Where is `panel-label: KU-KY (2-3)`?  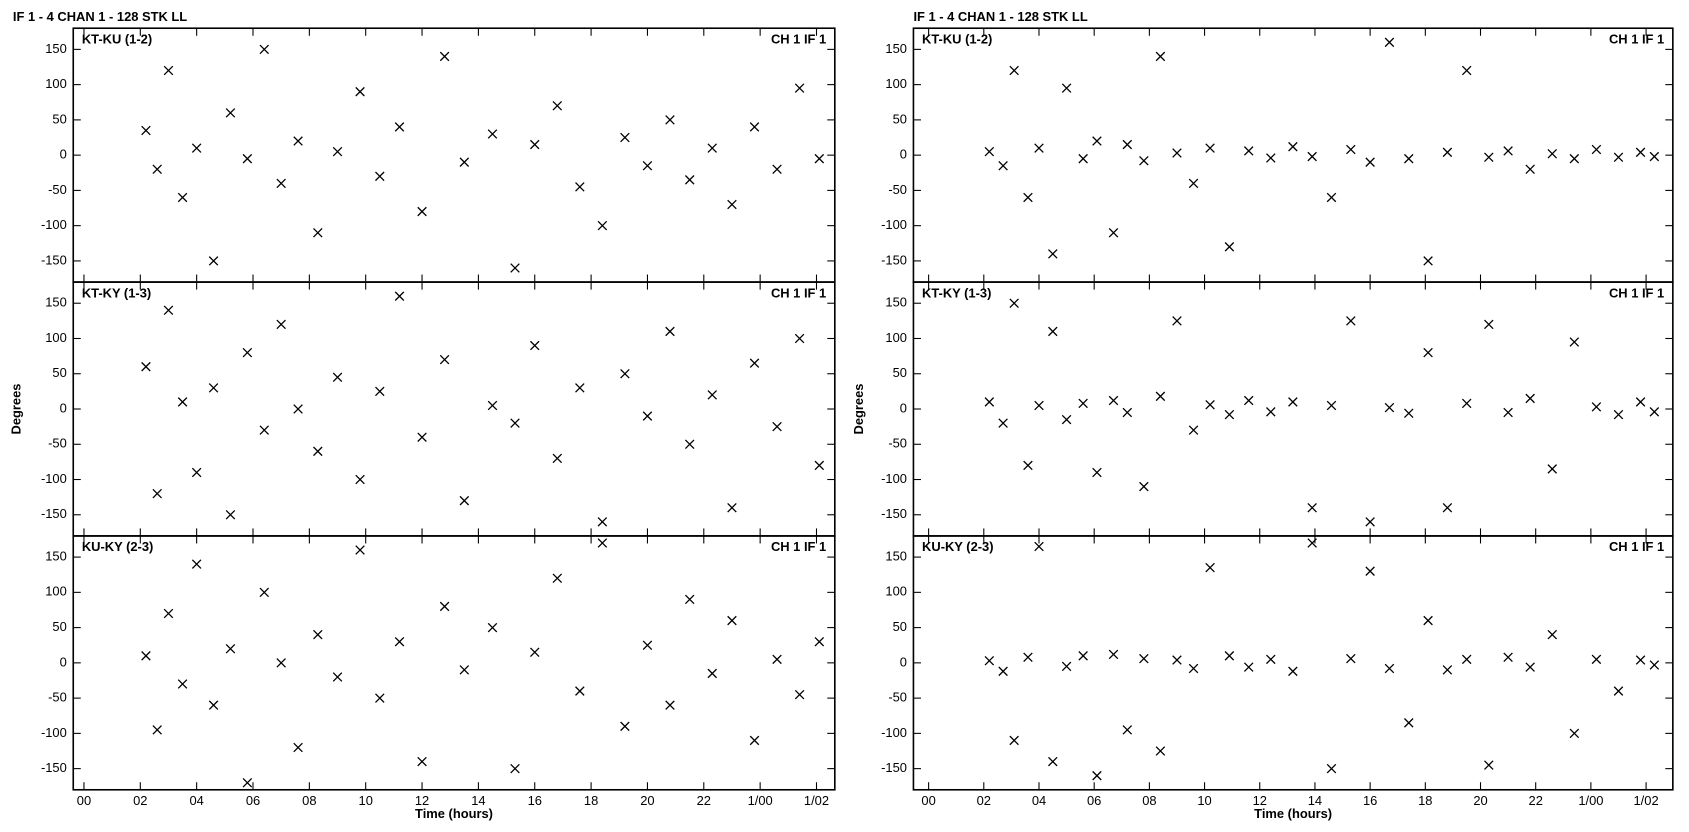
panel-label: KU-KY (2-3) is located at coordinates (117, 546).